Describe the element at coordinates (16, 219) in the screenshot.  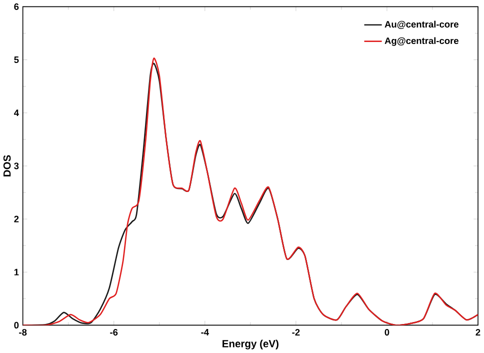
I see `y-tick-label: 2` at that location.